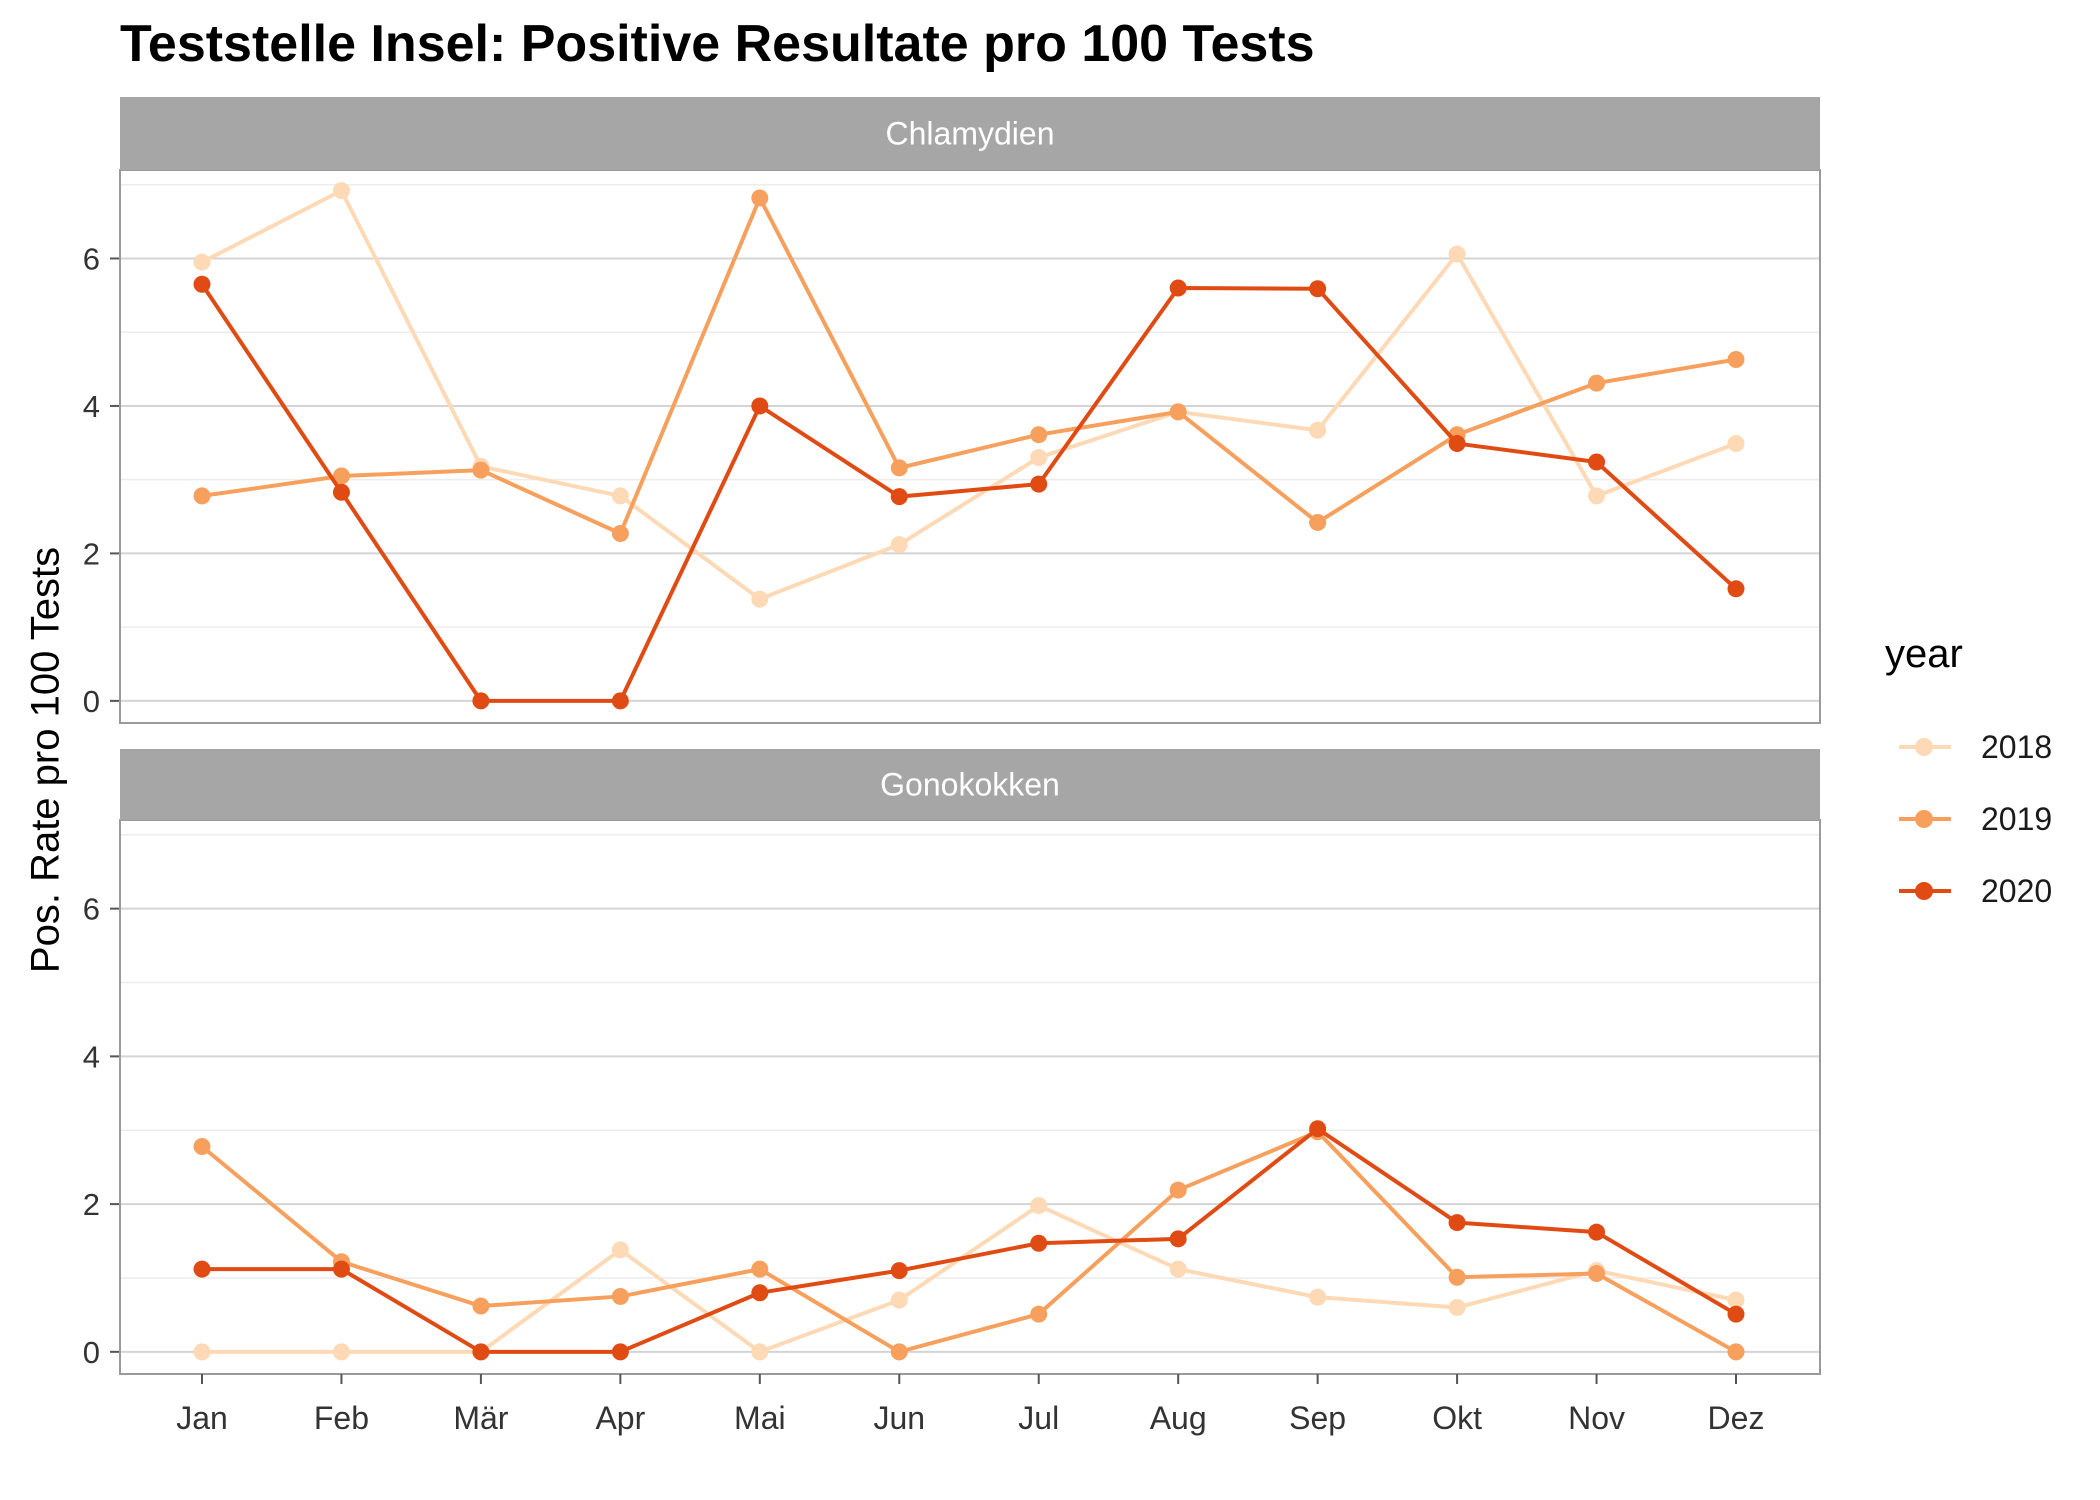 Image resolution: width=2100 pixels, height=1500 pixels. Describe the element at coordinates (899, 1418) in the screenshot. I see `x-tick-label: Jun` at that location.